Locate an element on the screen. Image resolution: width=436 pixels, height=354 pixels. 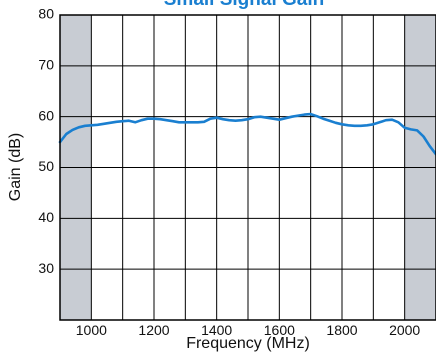
y-tick-label-30: 30 is located at coordinates (46, 268).